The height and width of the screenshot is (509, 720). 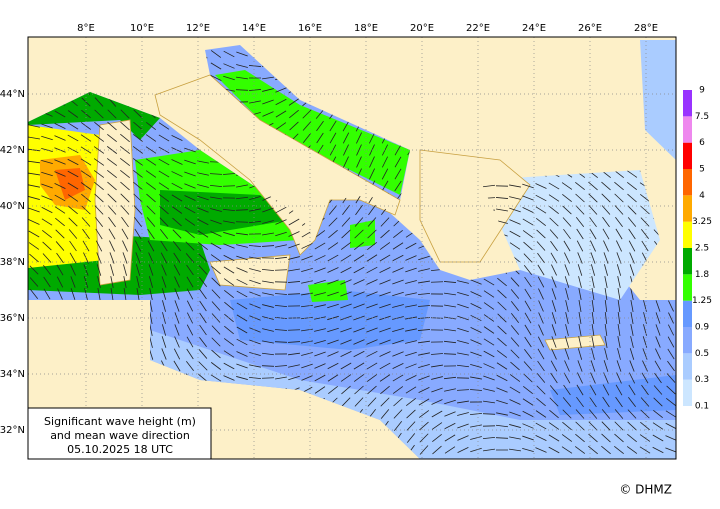 What do you see at coordinates (534, 28) in the screenshot?
I see `longitude-label: 24°E` at bounding box center [534, 28].